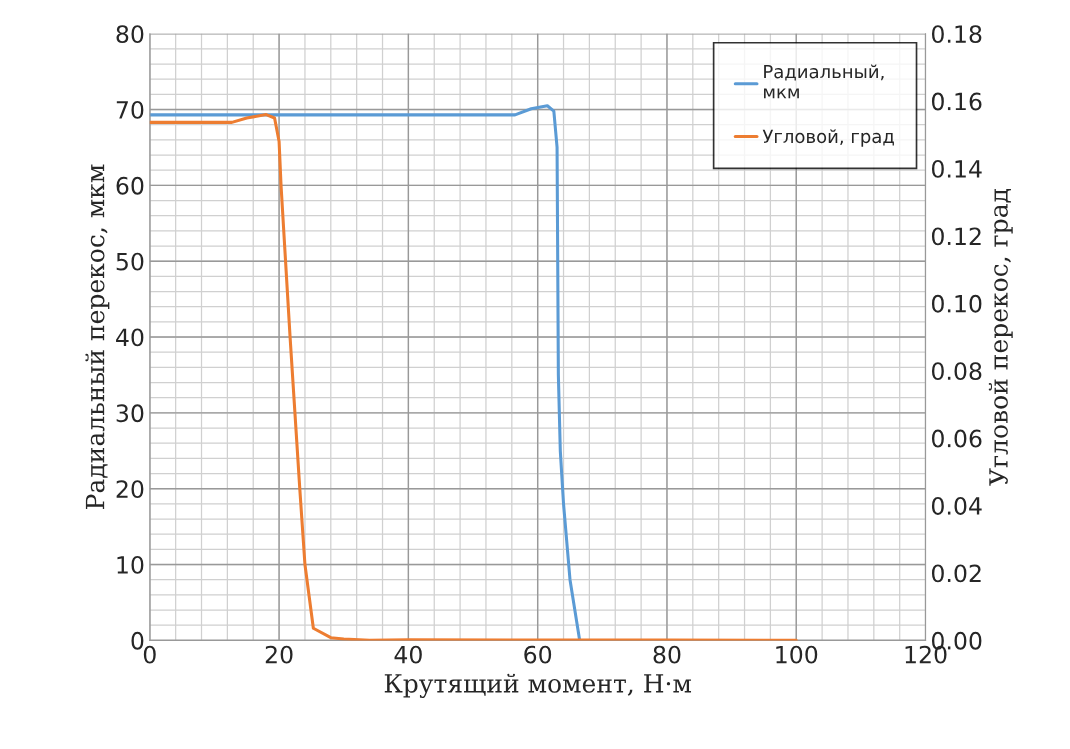 The image size is (1070, 749). I want to click on y-tick-label: 40, so click(130, 337).